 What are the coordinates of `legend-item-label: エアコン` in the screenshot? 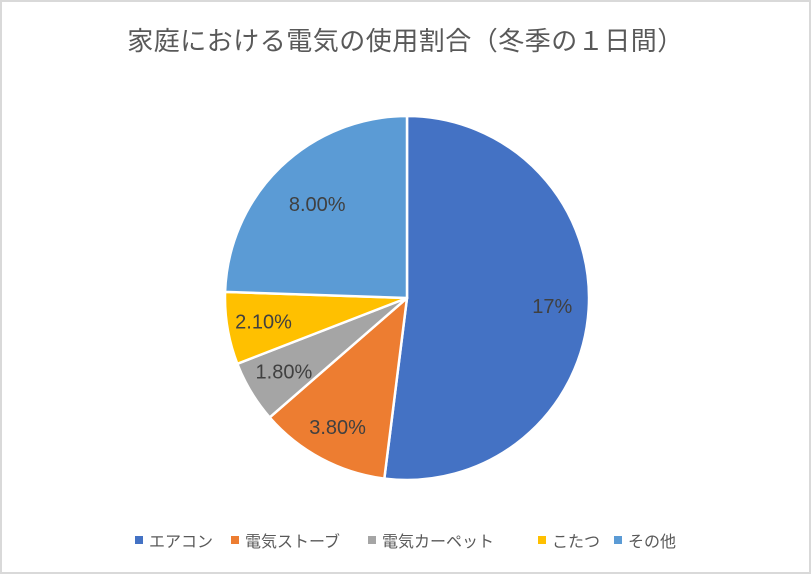 It's located at (180, 542).